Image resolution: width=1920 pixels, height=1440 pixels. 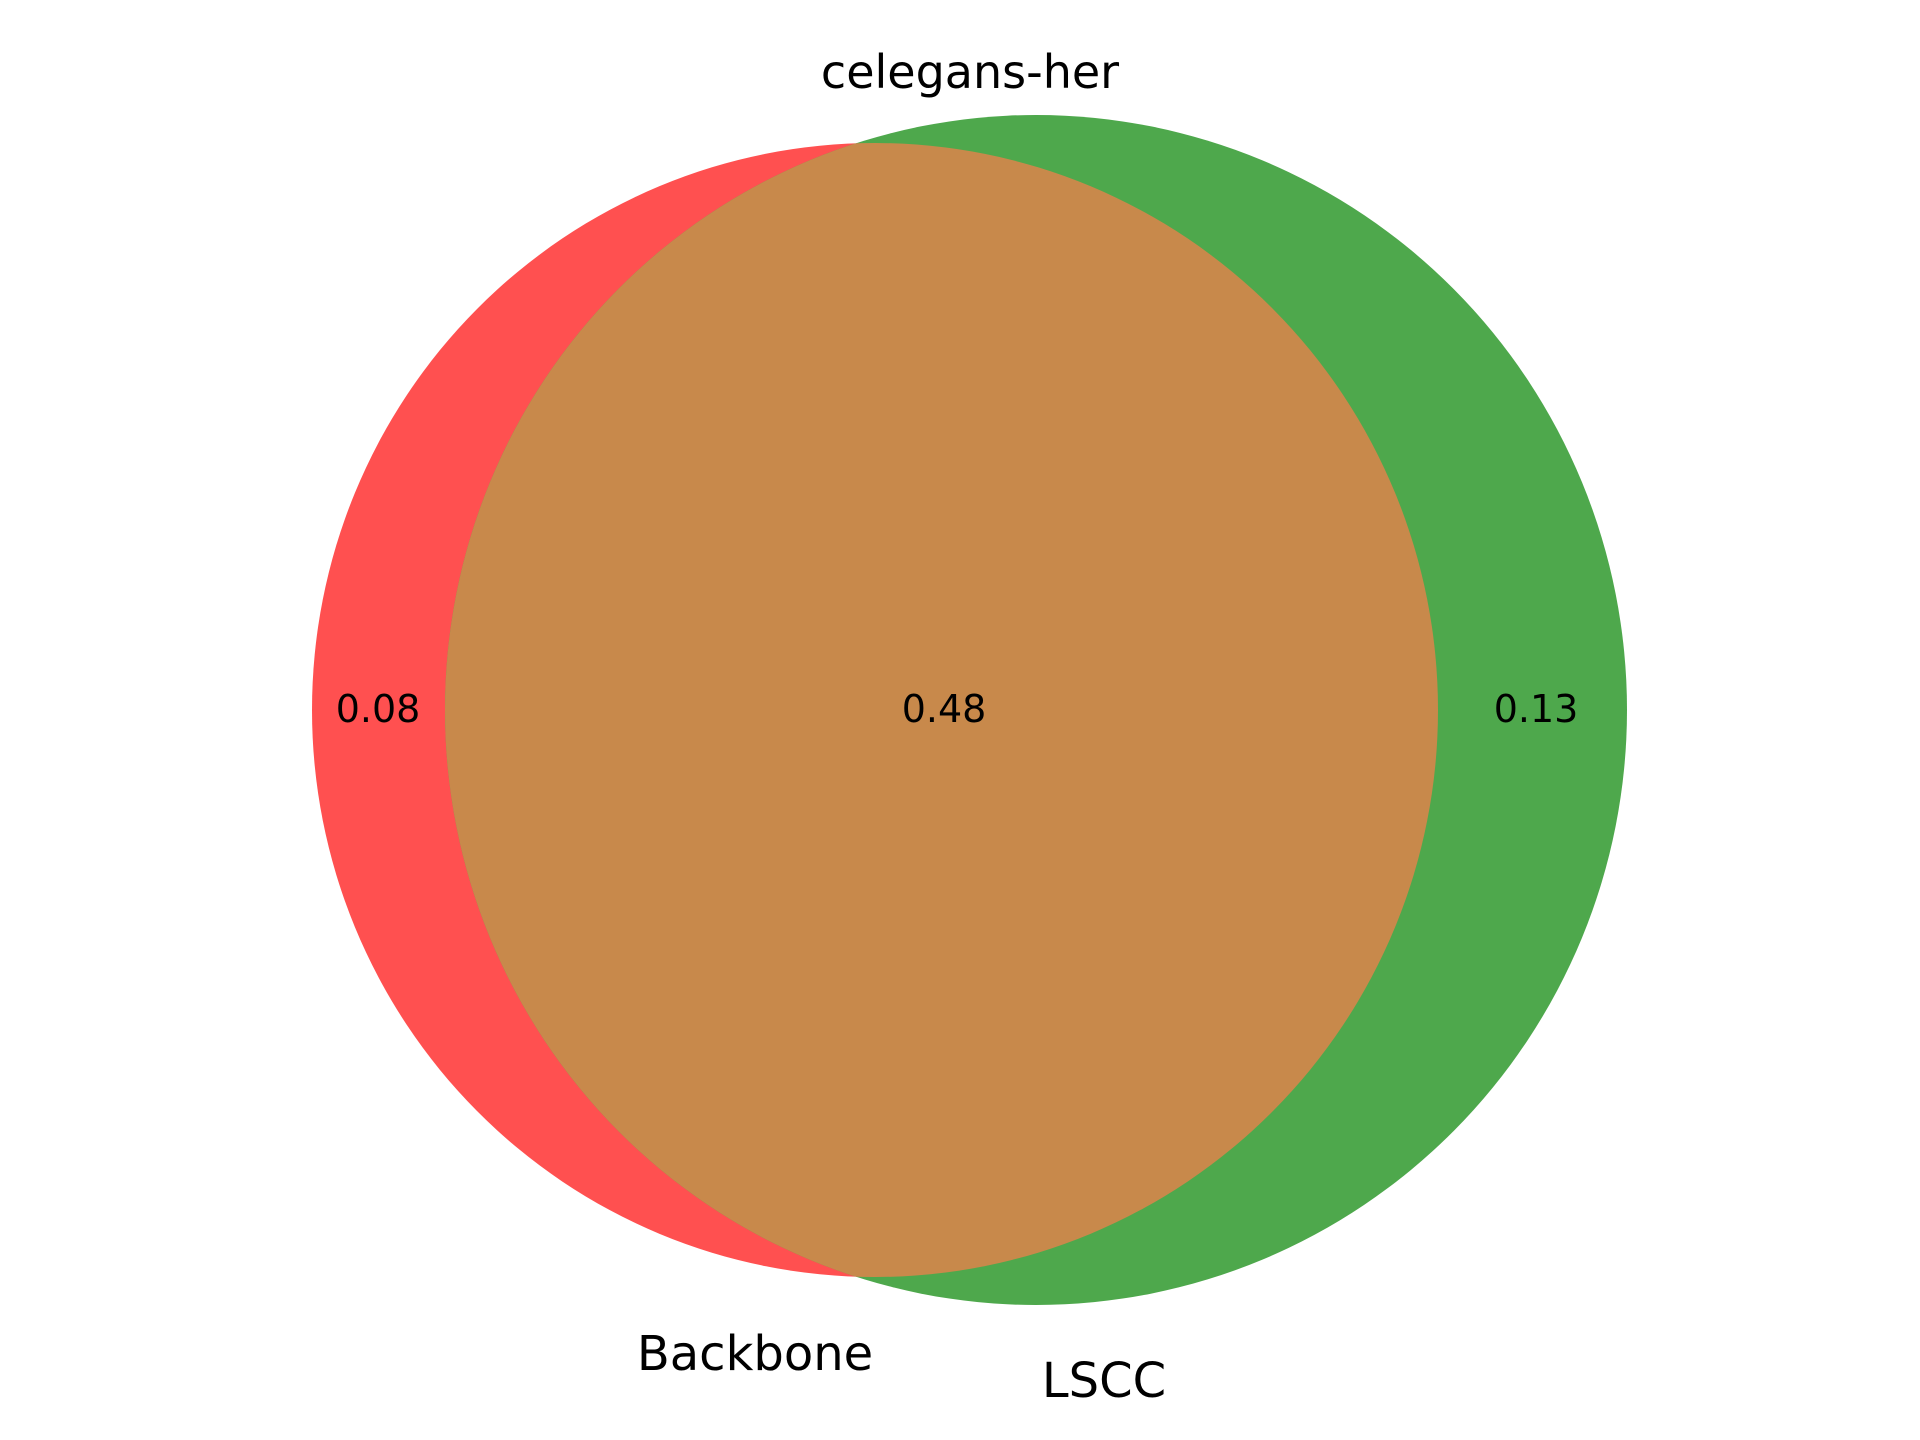 What do you see at coordinates (970, 72) in the screenshot?
I see `diagram-title: celegans-her` at bounding box center [970, 72].